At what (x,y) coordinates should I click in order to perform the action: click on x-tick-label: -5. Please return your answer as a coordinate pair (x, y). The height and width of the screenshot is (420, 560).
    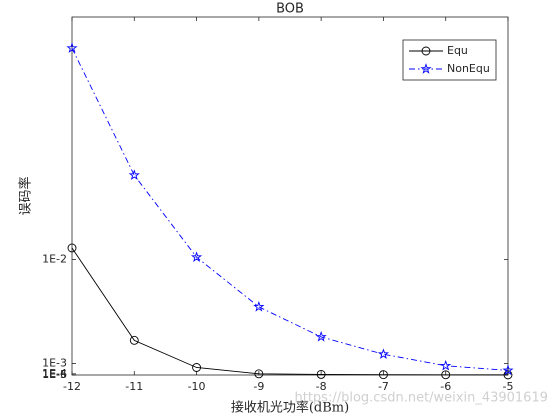
    Looking at the image, I should click on (508, 386).